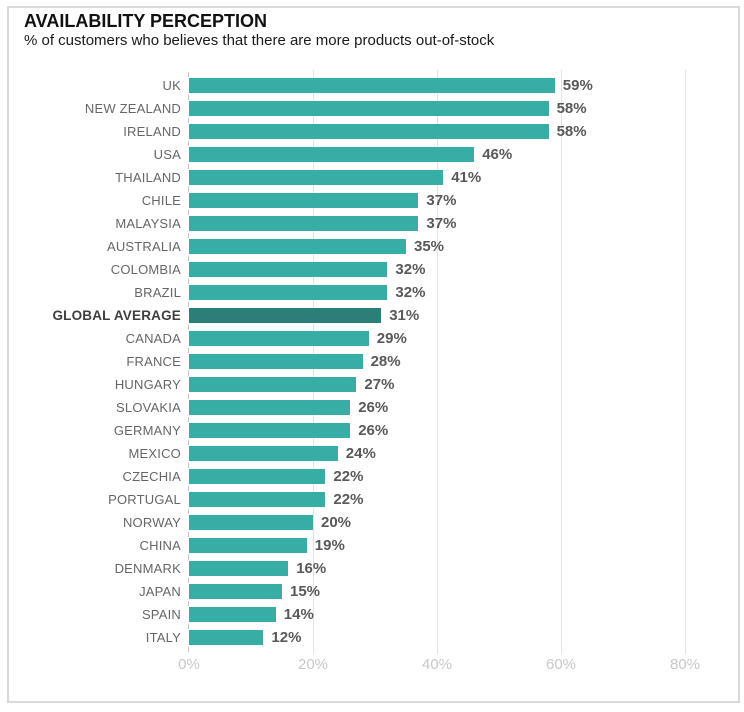 The width and height of the screenshot is (744, 712). Describe the element at coordinates (373, 85) in the screenshot. I see `bar-row: UK 59%` at that location.